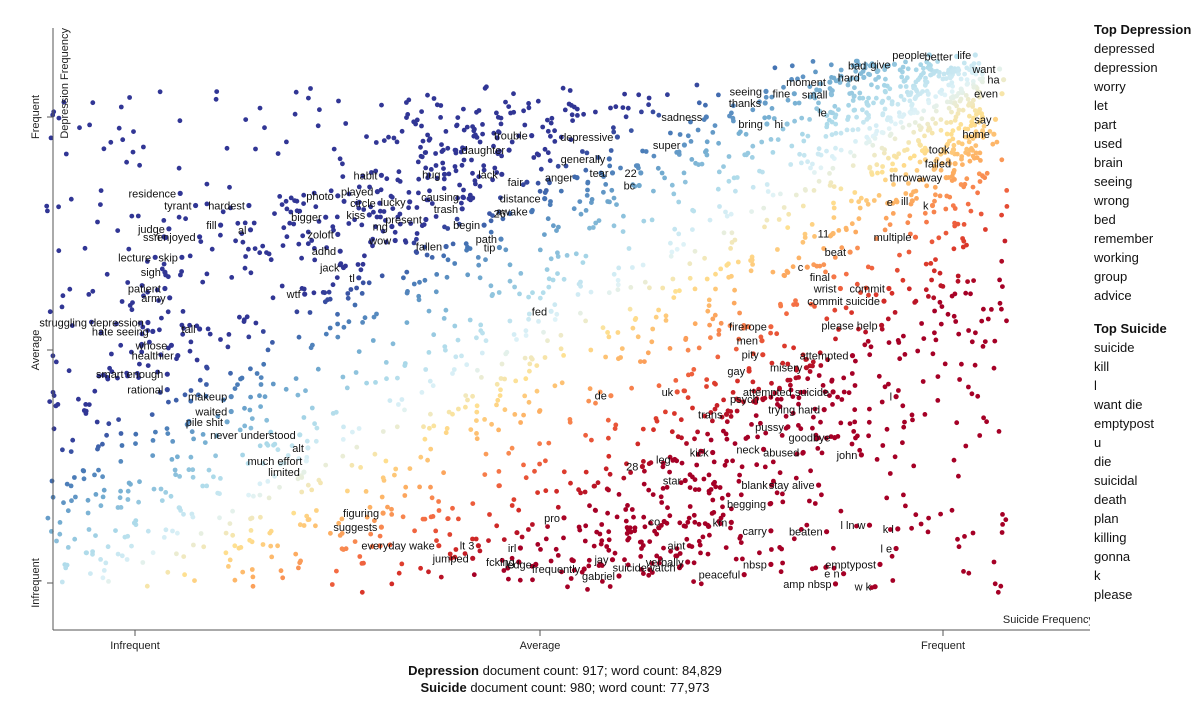 The width and height of the screenshot is (1200, 706). Describe the element at coordinates (329, 269) in the screenshot. I see `term-label: jack` at that location.